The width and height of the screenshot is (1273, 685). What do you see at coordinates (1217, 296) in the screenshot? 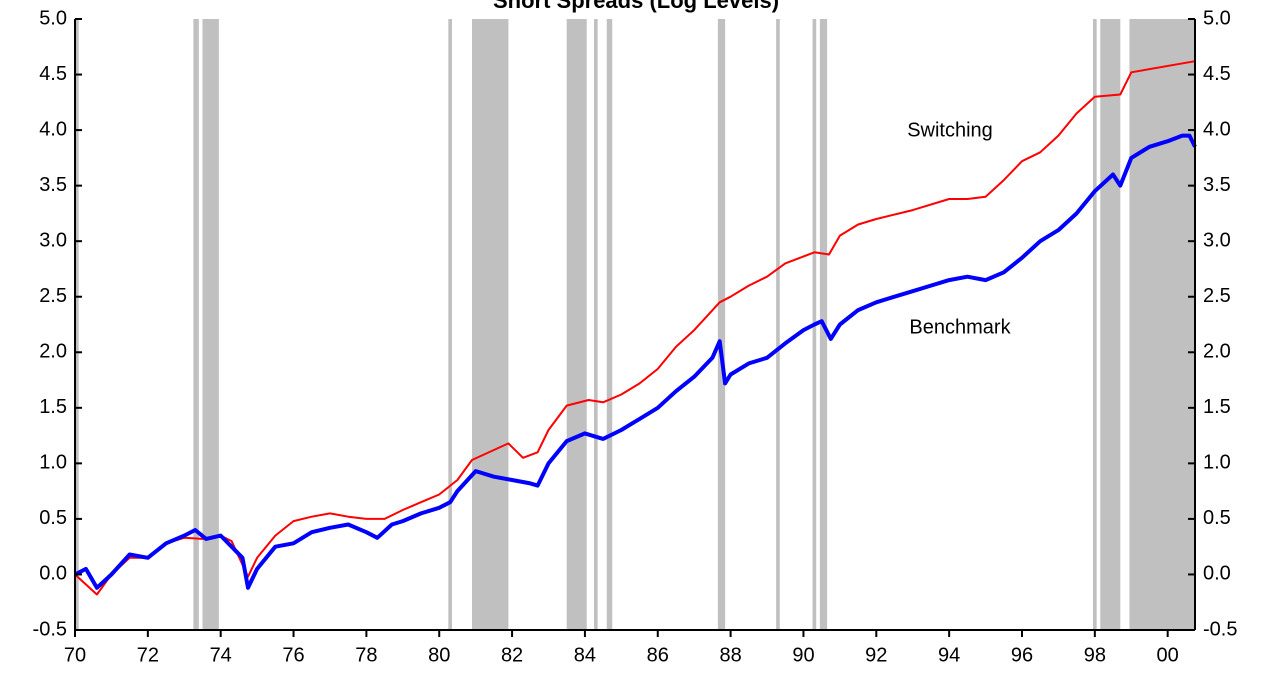
I see `y2-tick-label: 2.5` at bounding box center [1217, 296].